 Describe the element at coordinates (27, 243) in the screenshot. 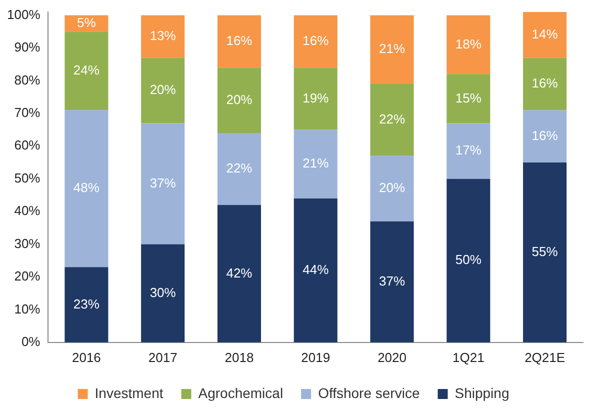

I see `y-tick-label: 30%` at that location.